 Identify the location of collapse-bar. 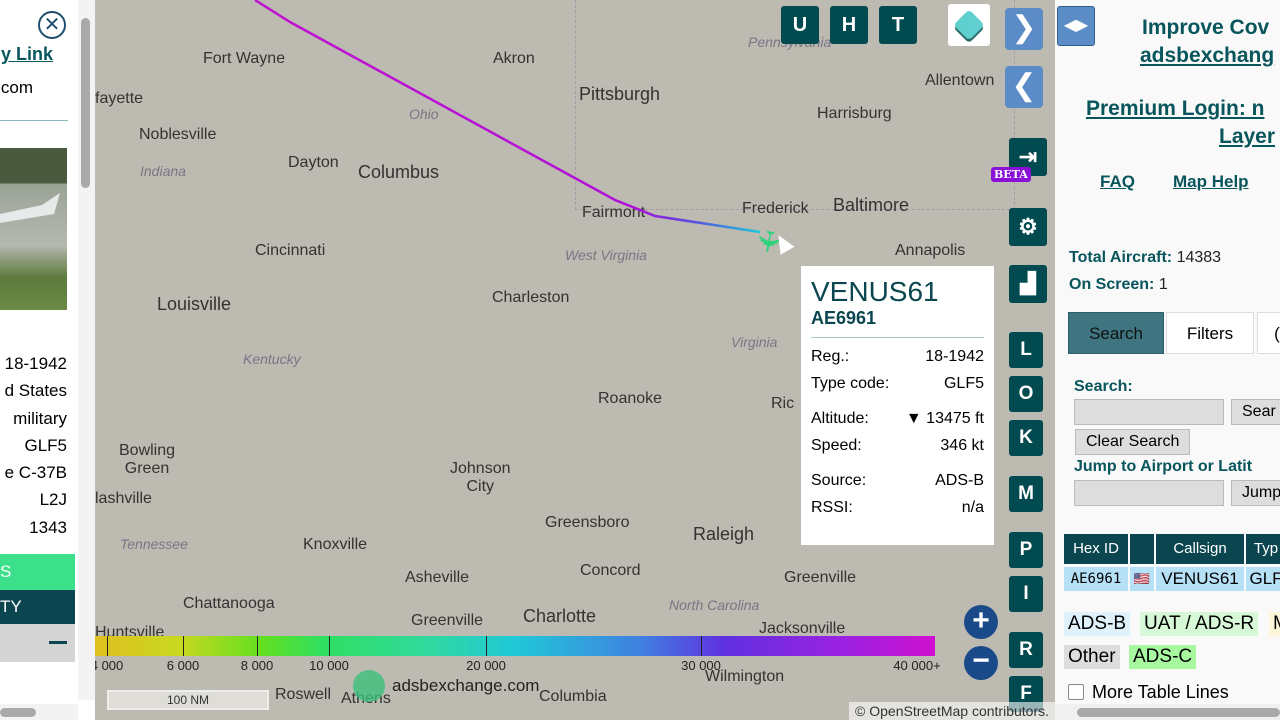
(37, 643).